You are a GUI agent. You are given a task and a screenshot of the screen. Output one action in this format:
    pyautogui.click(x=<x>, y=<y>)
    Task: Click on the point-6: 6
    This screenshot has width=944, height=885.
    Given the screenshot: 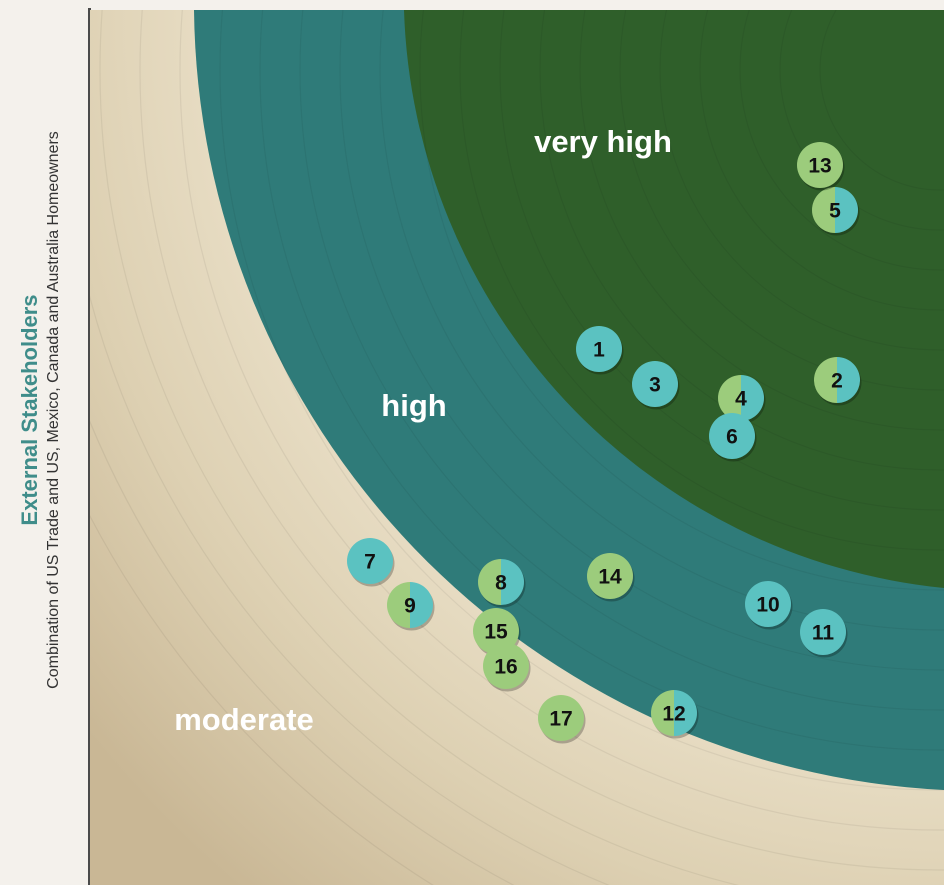 What is the action you would take?
    pyautogui.click(x=733, y=437)
    